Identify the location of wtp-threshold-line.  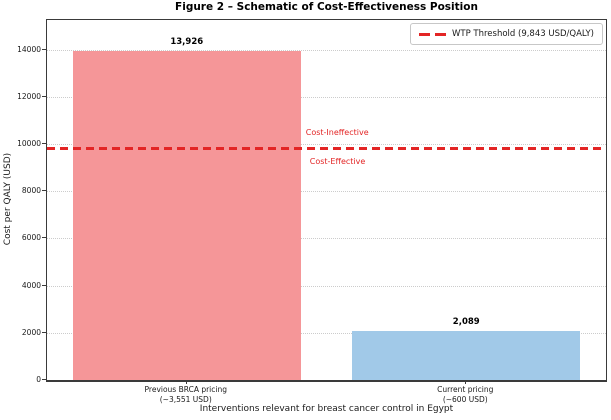
(326, 148).